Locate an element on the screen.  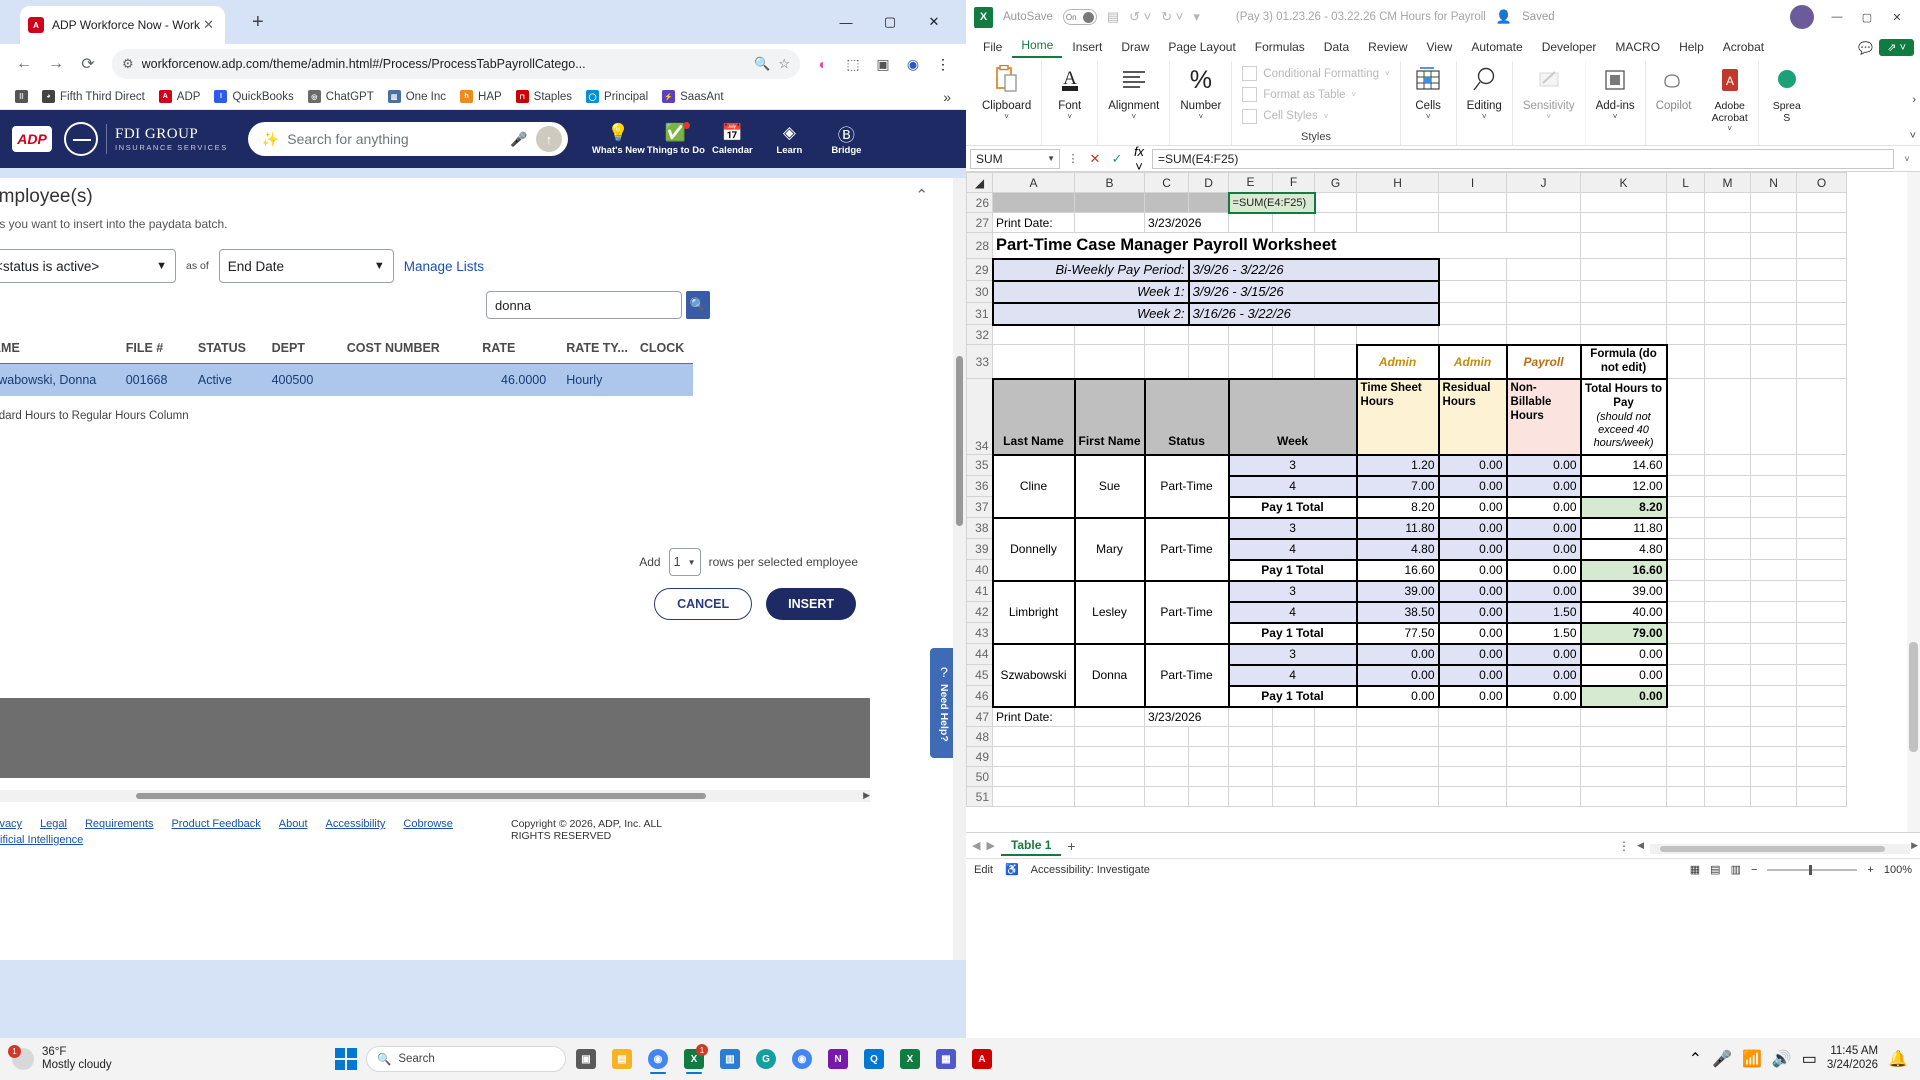
scroll-right-arrow-icon: ▶ is located at coordinates (1914, 845).